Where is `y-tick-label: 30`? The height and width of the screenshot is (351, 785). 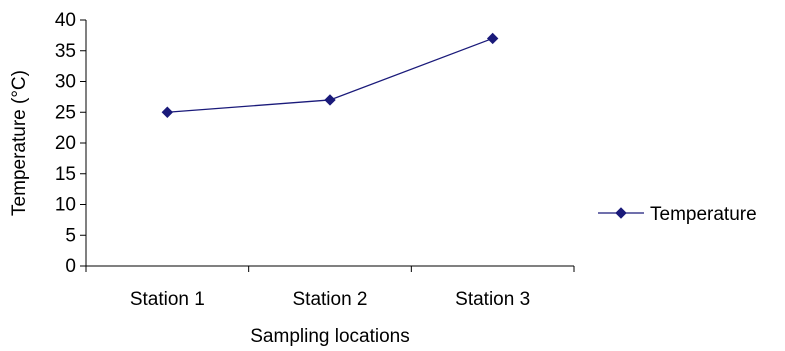 y-tick-label: 30 is located at coordinates (65, 82).